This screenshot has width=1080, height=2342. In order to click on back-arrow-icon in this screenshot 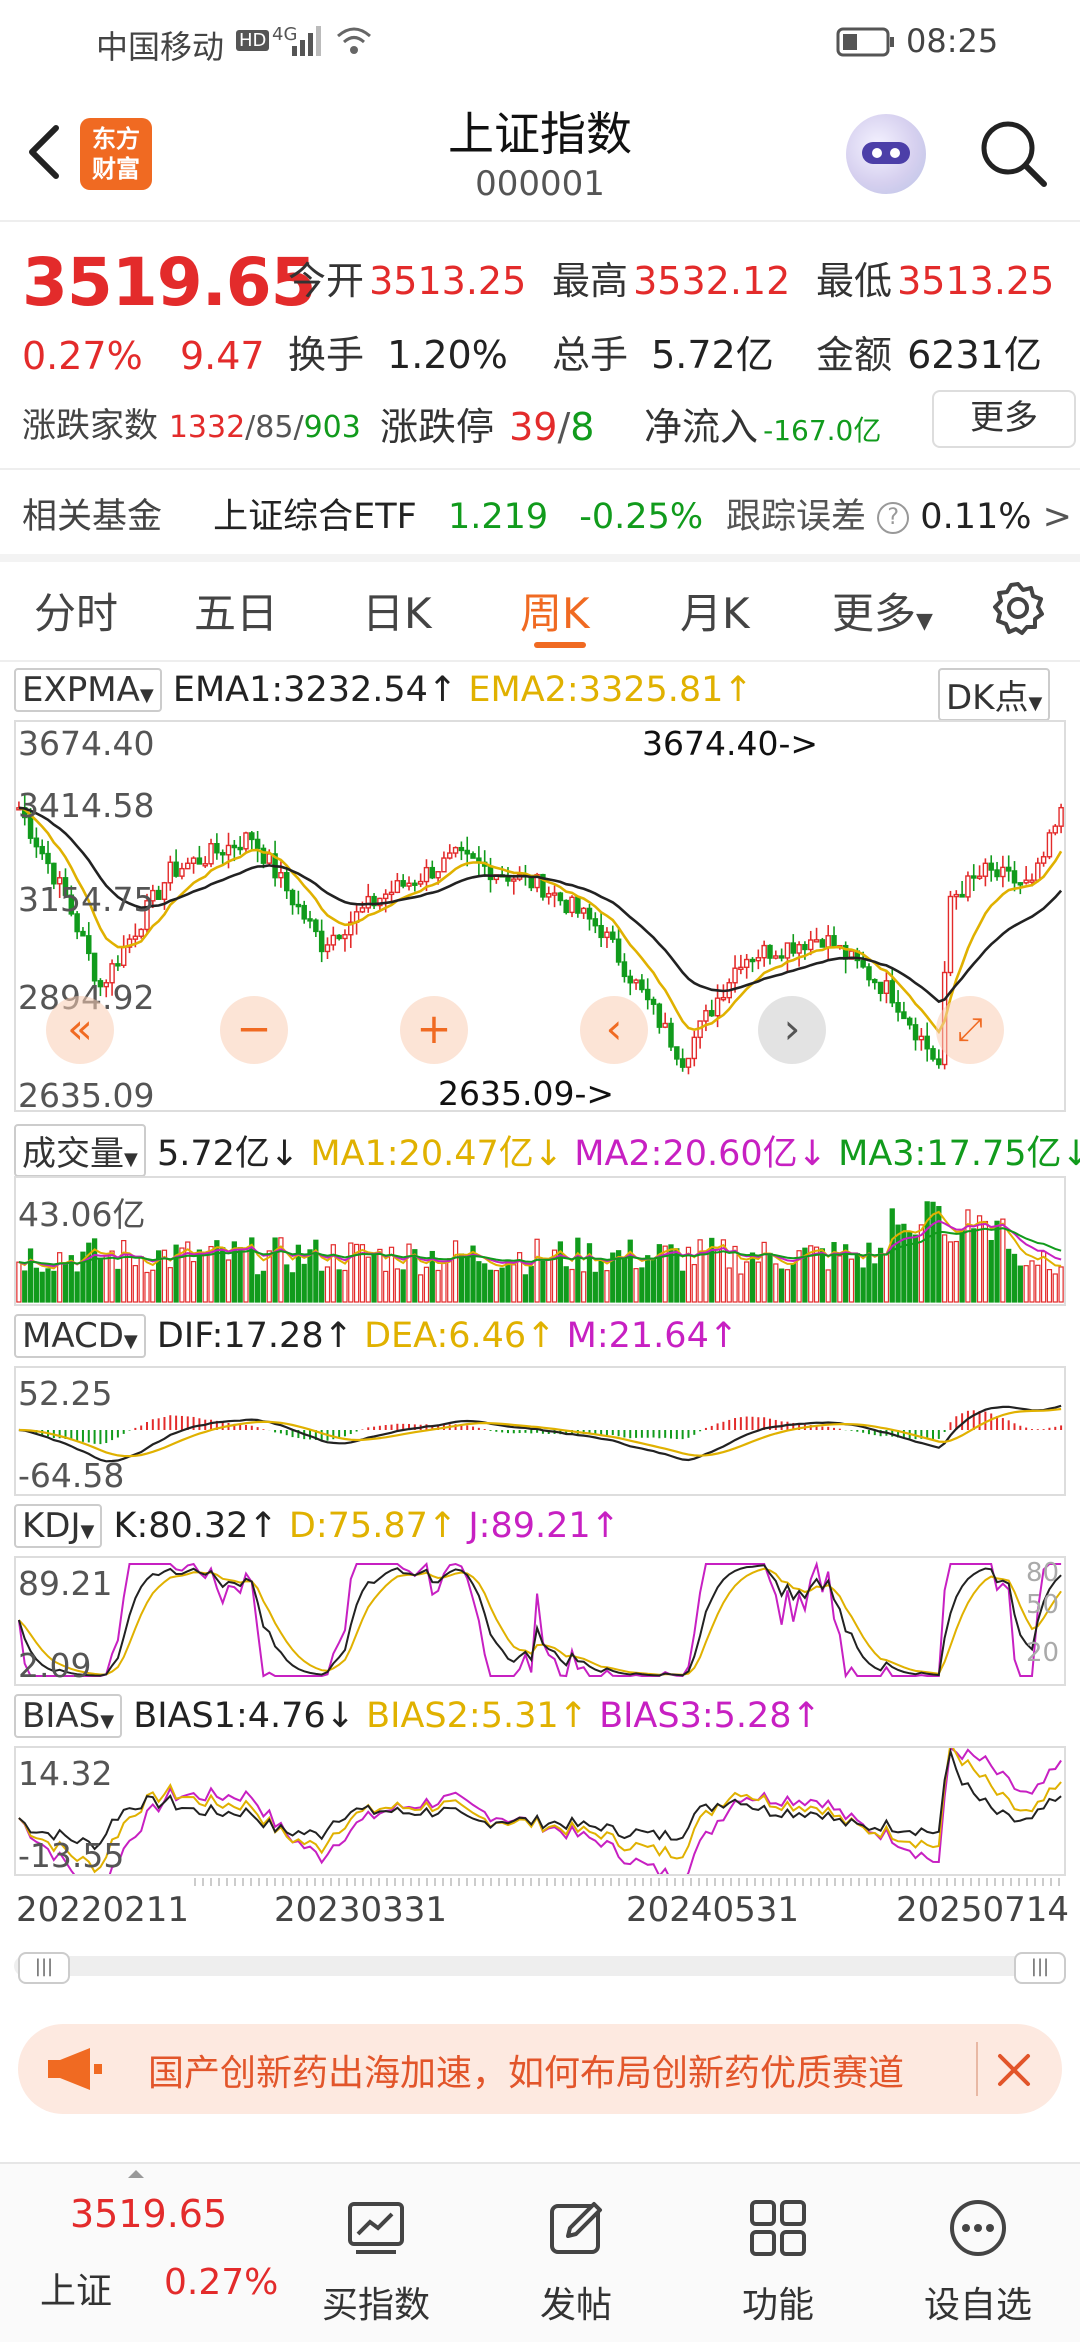, I will do `click(45, 152)`.